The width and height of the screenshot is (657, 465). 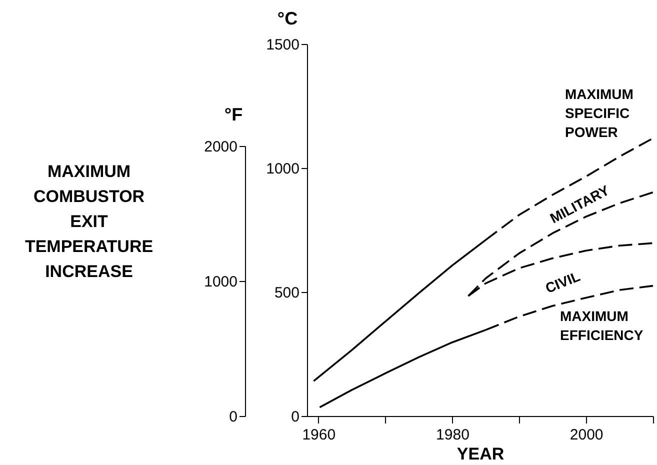 I want to click on y2-tick-label: 2000, so click(x=221, y=147).